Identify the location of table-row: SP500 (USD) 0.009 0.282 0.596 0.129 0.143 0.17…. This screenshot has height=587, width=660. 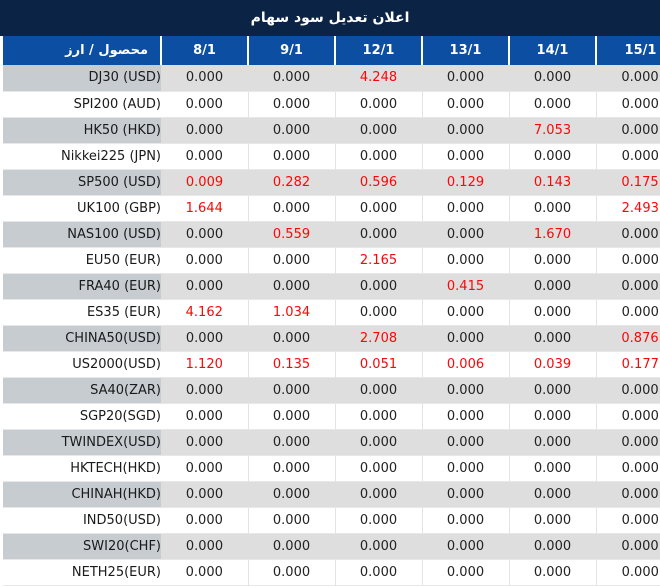
(330, 182).